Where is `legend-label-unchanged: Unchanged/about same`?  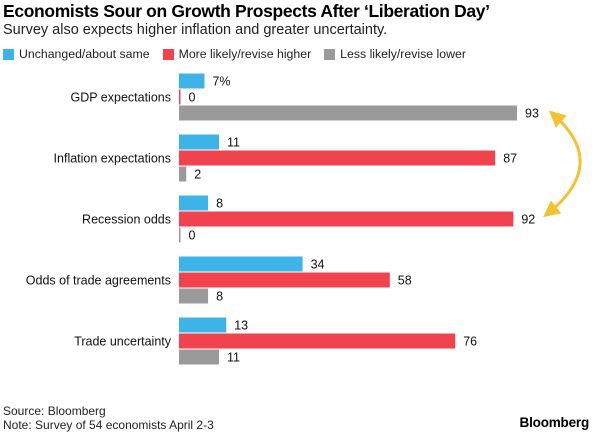
legend-label-unchanged: Unchanged/about same is located at coordinates (84, 54).